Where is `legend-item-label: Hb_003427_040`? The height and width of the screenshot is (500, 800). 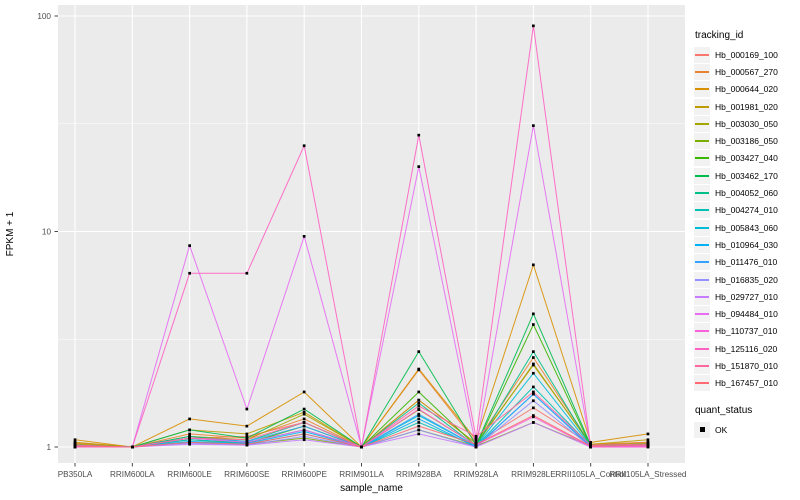
legend-item-label: Hb_003427_040 is located at coordinates (746, 158).